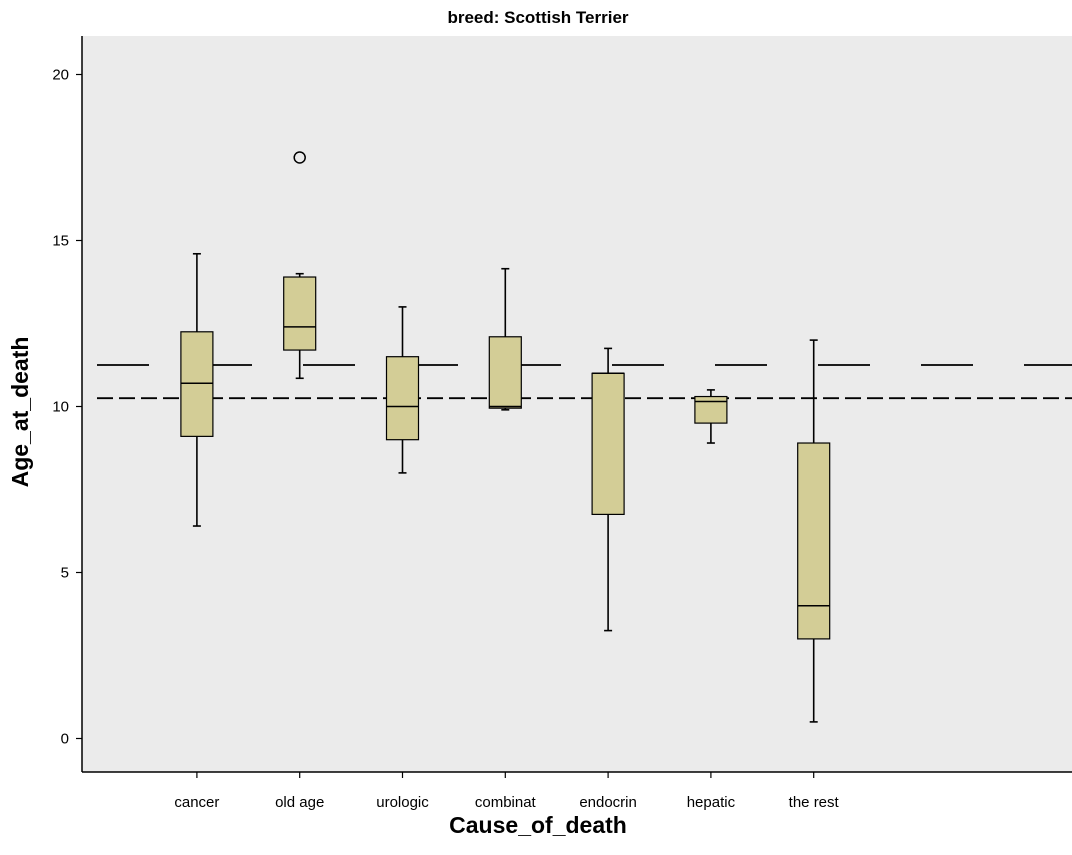  What do you see at coordinates (299, 802) in the screenshot?
I see `x-tick-label: old age` at bounding box center [299, 802].